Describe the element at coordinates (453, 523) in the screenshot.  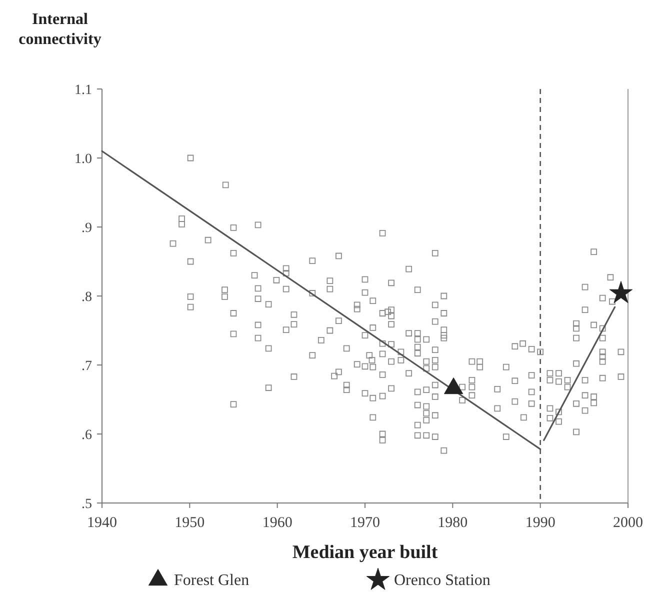
I see `x-tick-label: 1980` at that location.